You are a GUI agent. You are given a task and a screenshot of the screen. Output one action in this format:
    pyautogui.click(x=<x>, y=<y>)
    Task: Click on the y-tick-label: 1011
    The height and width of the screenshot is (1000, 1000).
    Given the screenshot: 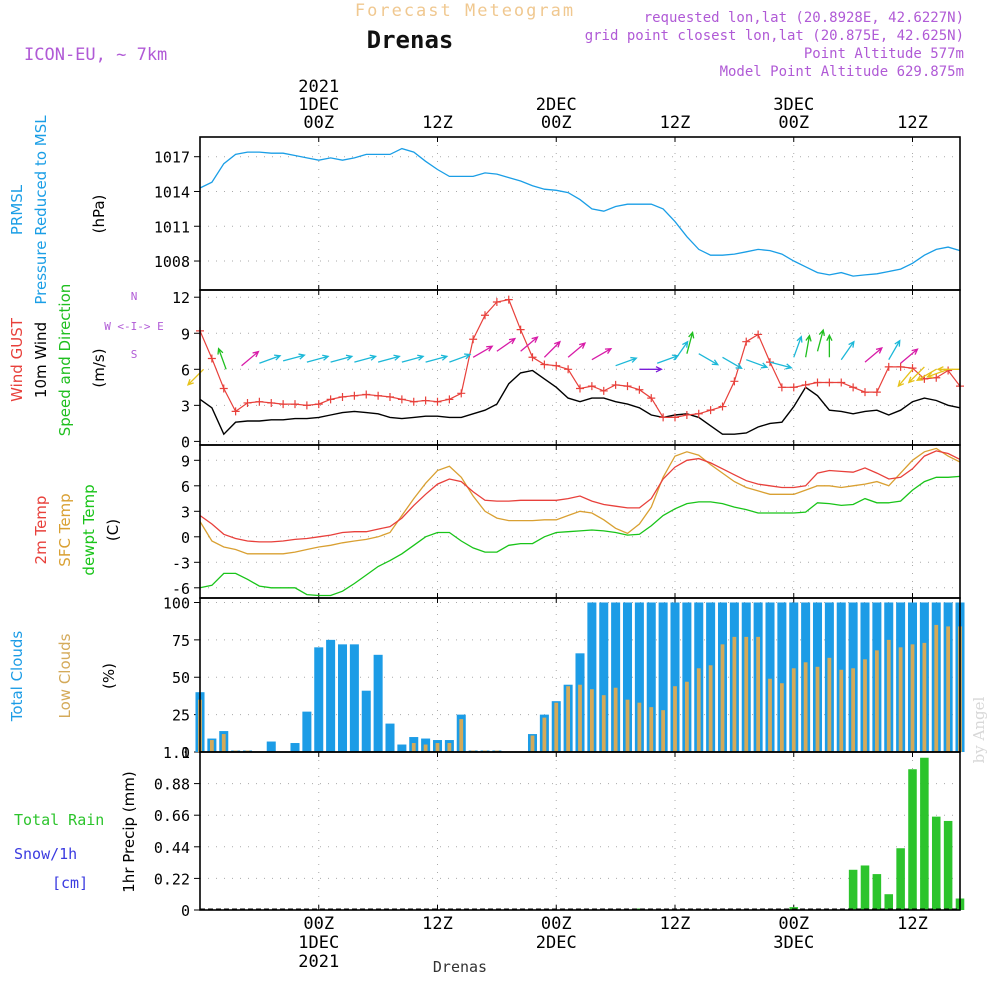 What is the action you would take?
    pyautogui.click(x=172, y=227)
    